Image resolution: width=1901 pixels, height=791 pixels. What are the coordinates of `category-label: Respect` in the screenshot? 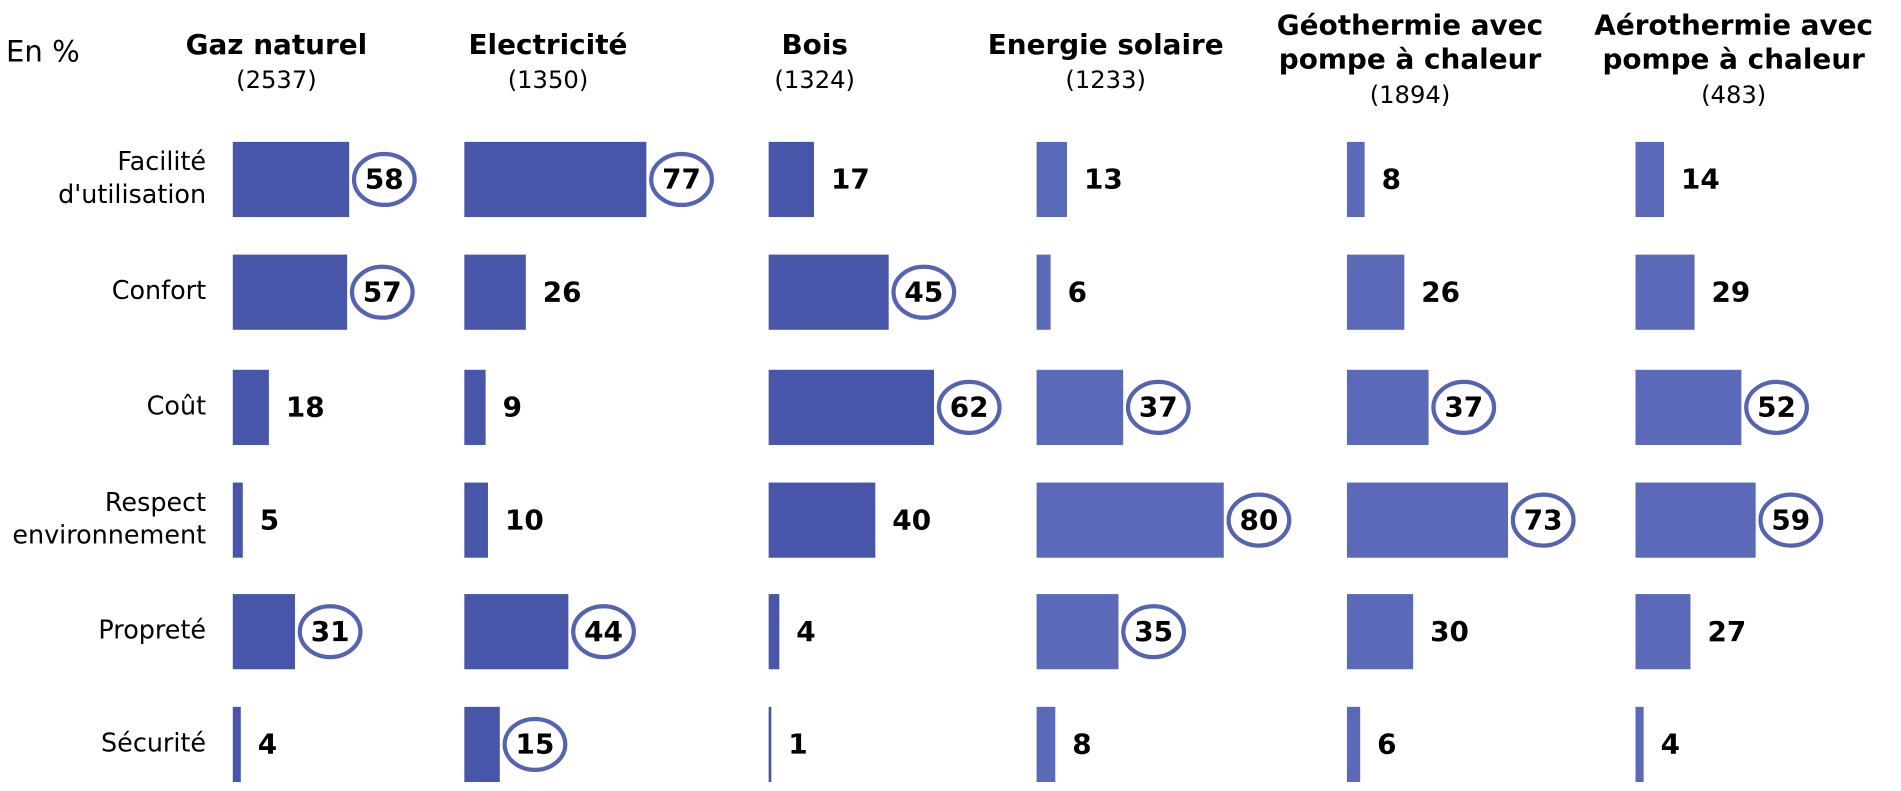 It's located at (155, 503).